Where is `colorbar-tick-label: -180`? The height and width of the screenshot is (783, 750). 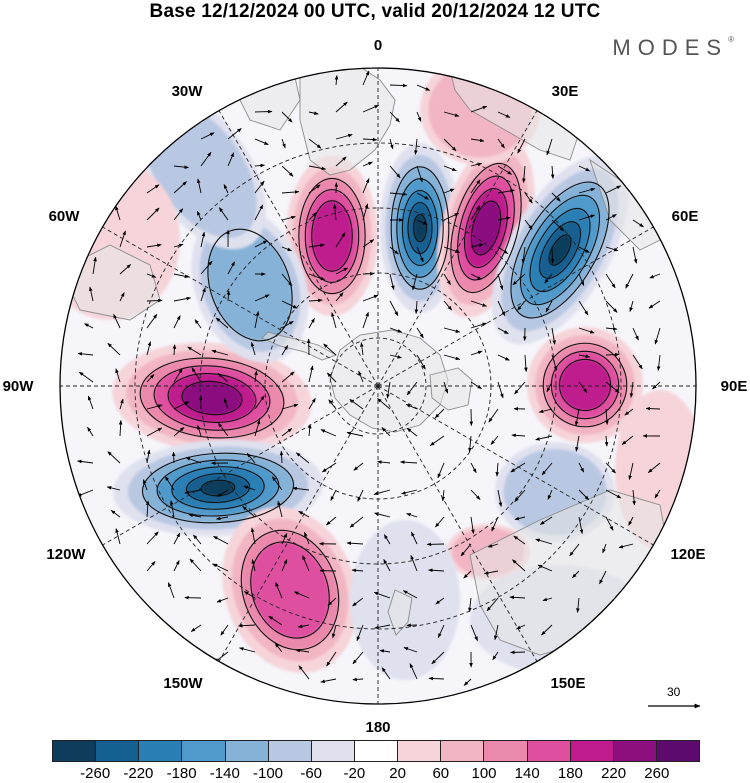 colorbar-tick-label: -180 is located at coordinates (181, 773).